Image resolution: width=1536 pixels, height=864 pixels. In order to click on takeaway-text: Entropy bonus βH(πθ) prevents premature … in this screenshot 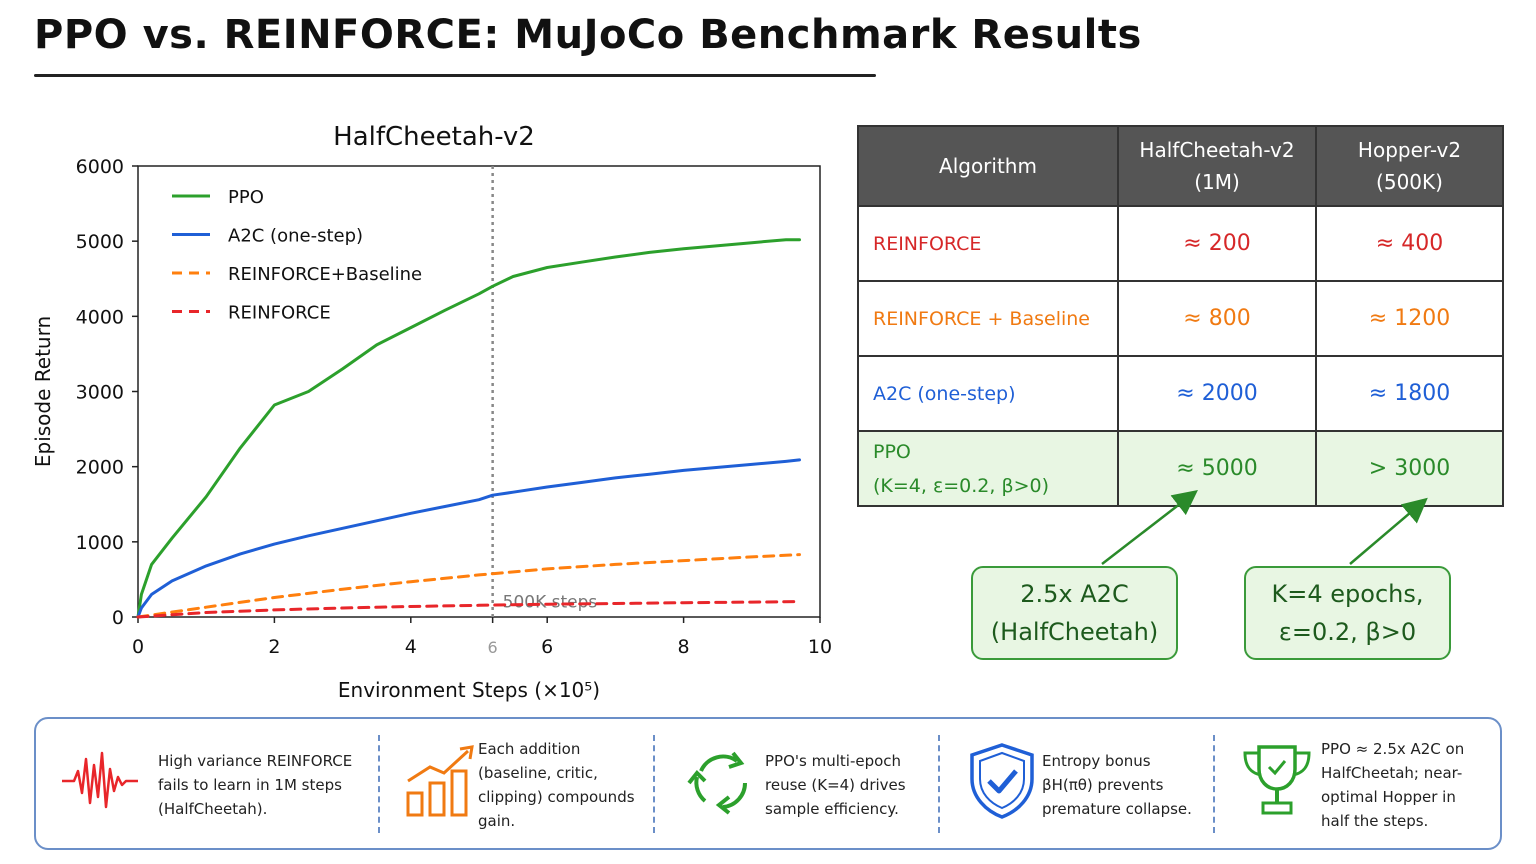, I will do `click(1117, 785)`.